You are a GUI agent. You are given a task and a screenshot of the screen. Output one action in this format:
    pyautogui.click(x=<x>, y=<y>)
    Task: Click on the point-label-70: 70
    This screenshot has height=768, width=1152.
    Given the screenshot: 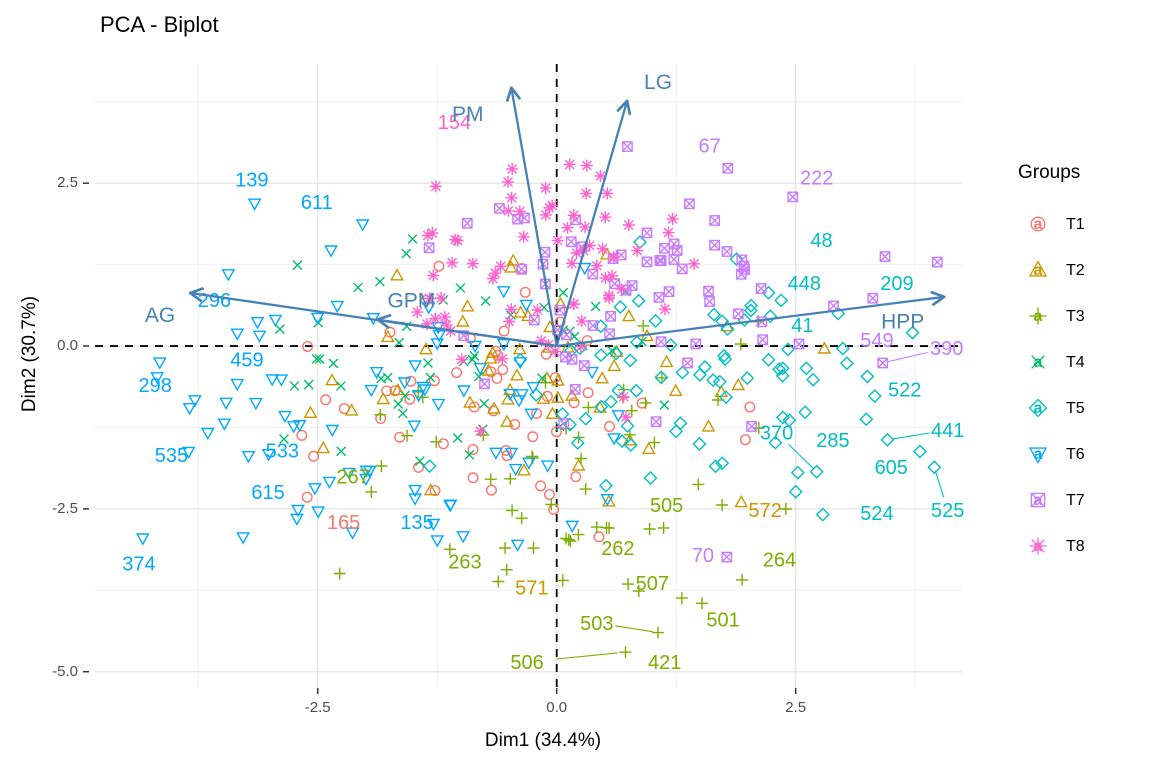 What is the action you would take?
    pyautogui.click(x=703, y=556)
    